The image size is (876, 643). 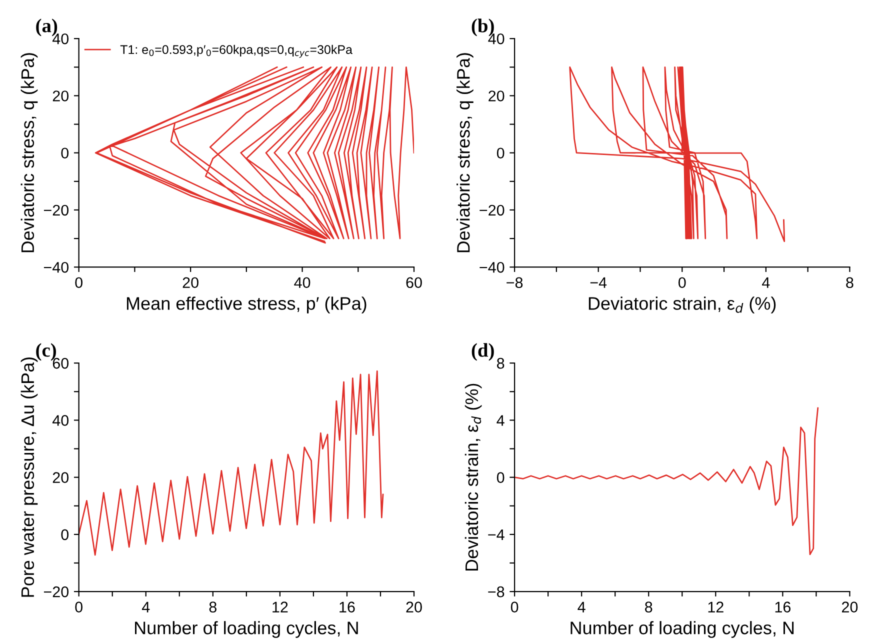 What do you see at coordinates (60, 420) in the screenshot?
I see `y-tick-label: 40` at bounding box center [60, 420].